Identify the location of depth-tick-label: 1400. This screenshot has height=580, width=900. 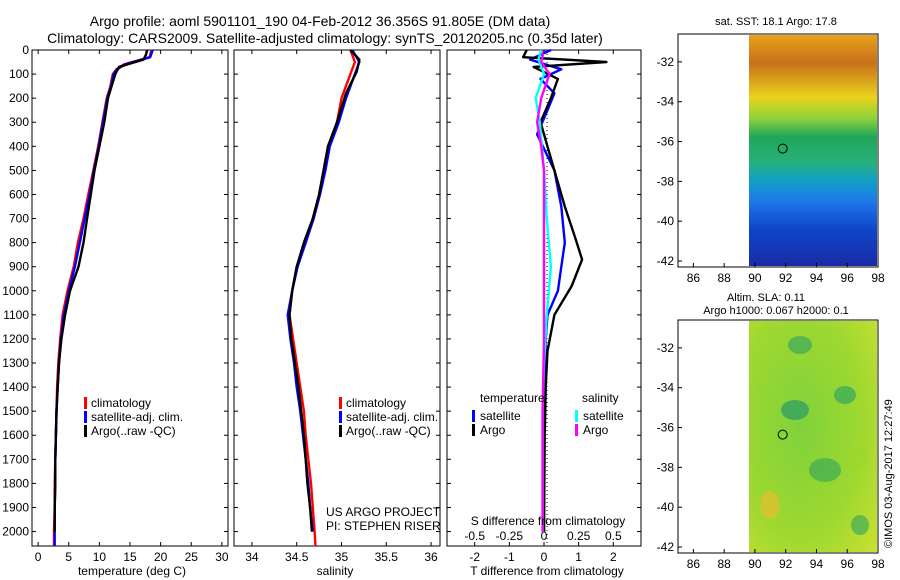
(15, 387).